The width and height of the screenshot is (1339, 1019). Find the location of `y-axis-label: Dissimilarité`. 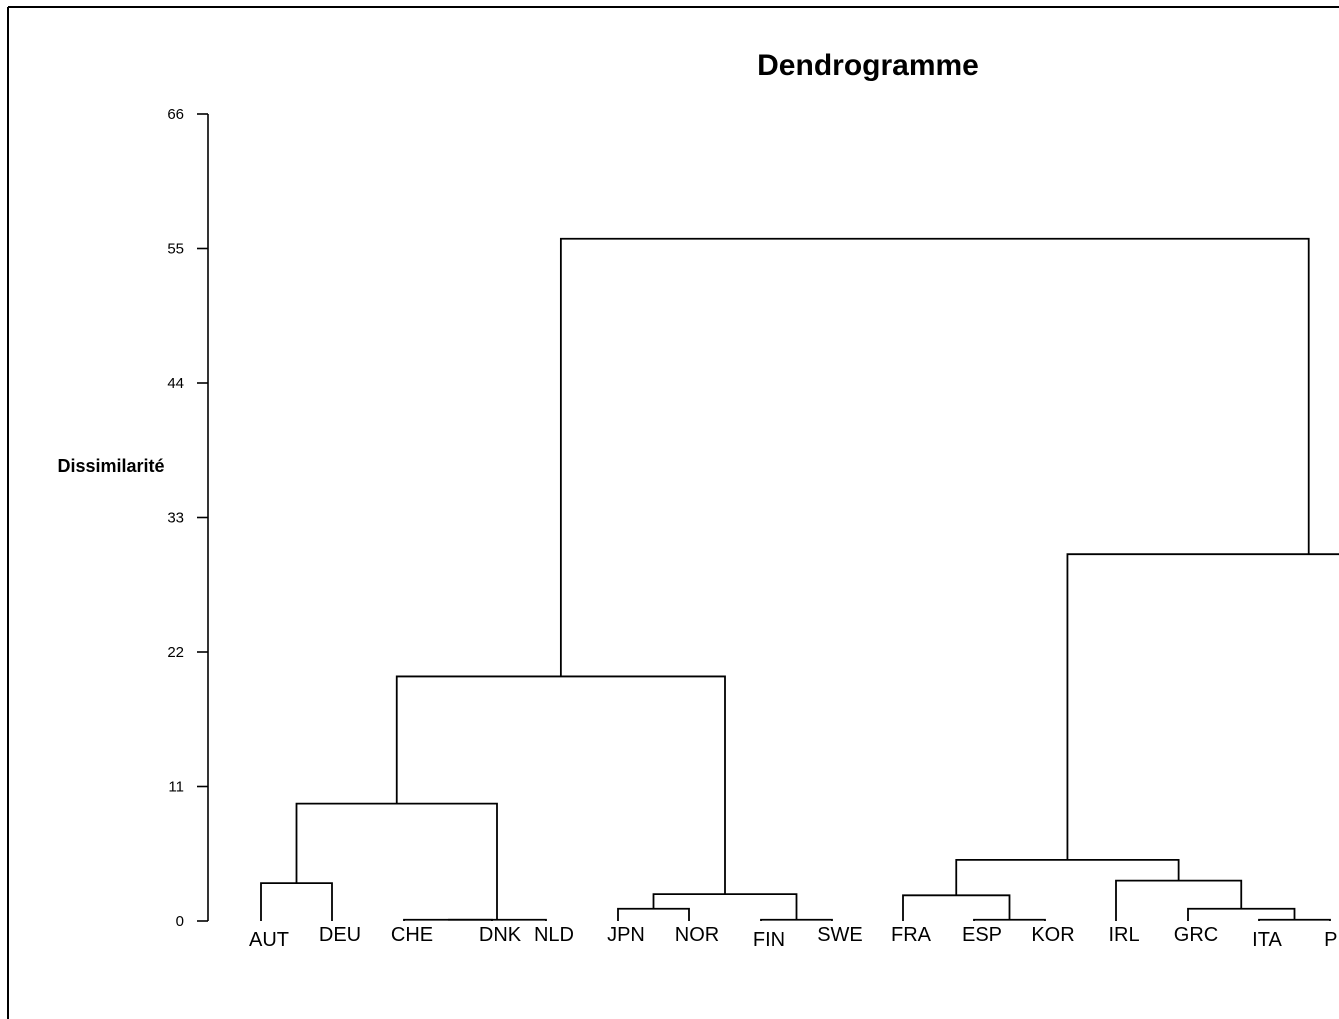

y-axis-label: Dissimilarité is located at coordinates (110, 466).